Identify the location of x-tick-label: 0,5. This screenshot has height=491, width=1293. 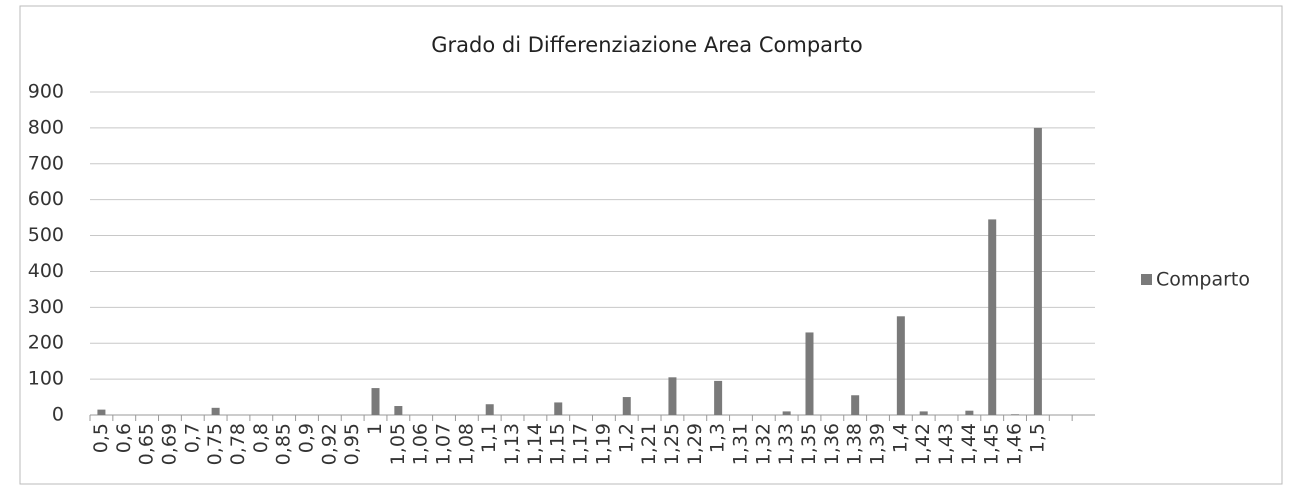
(101, 438).